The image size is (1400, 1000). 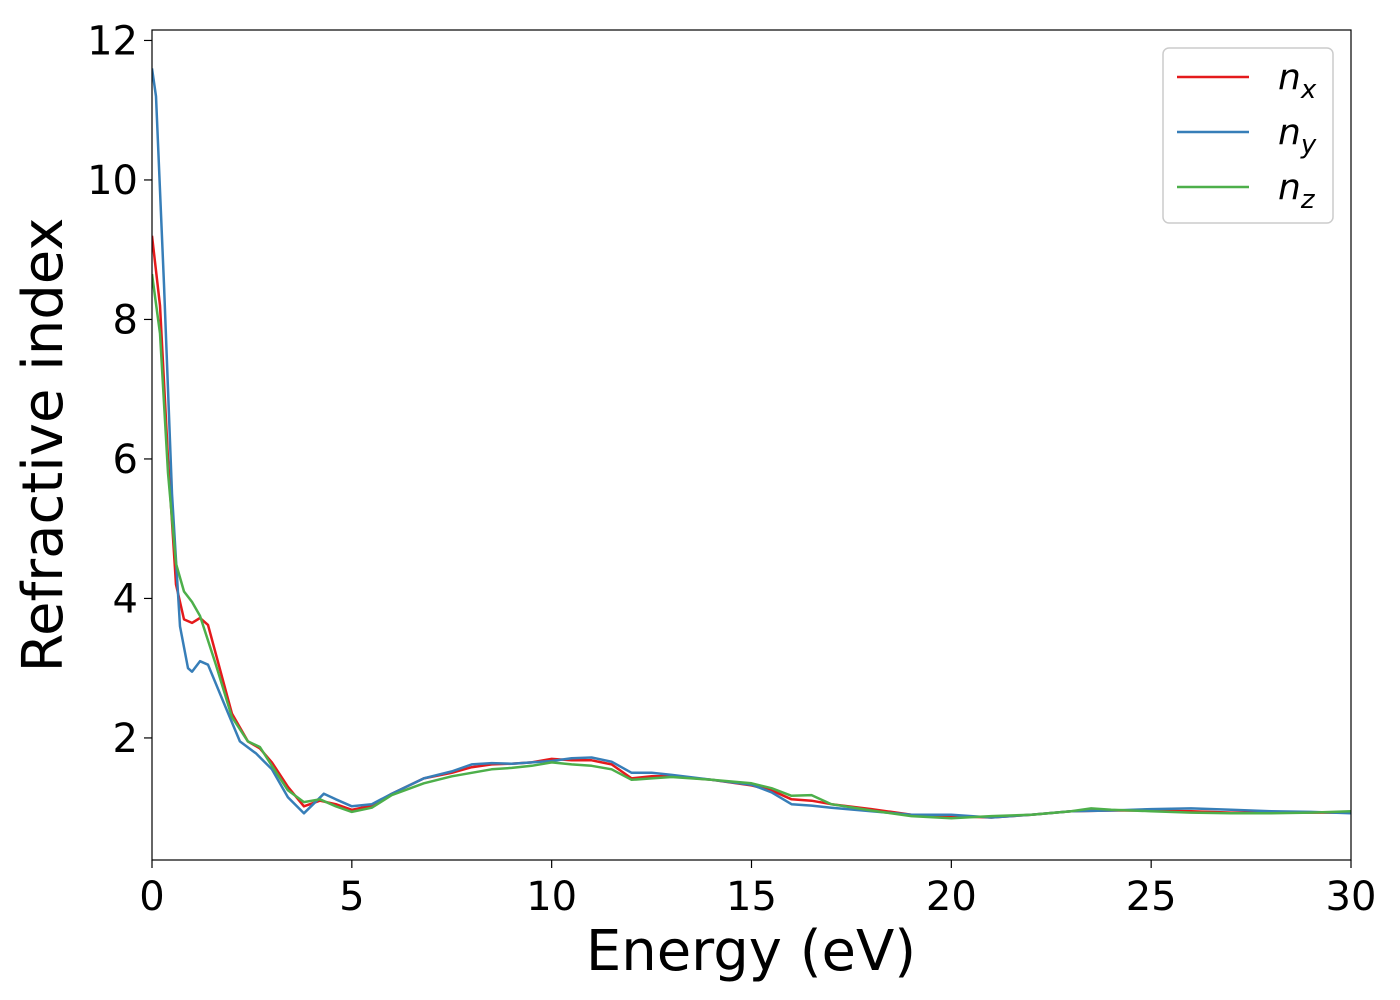 I want to click on y-tick-label: 2, so click(x=125, y=739).